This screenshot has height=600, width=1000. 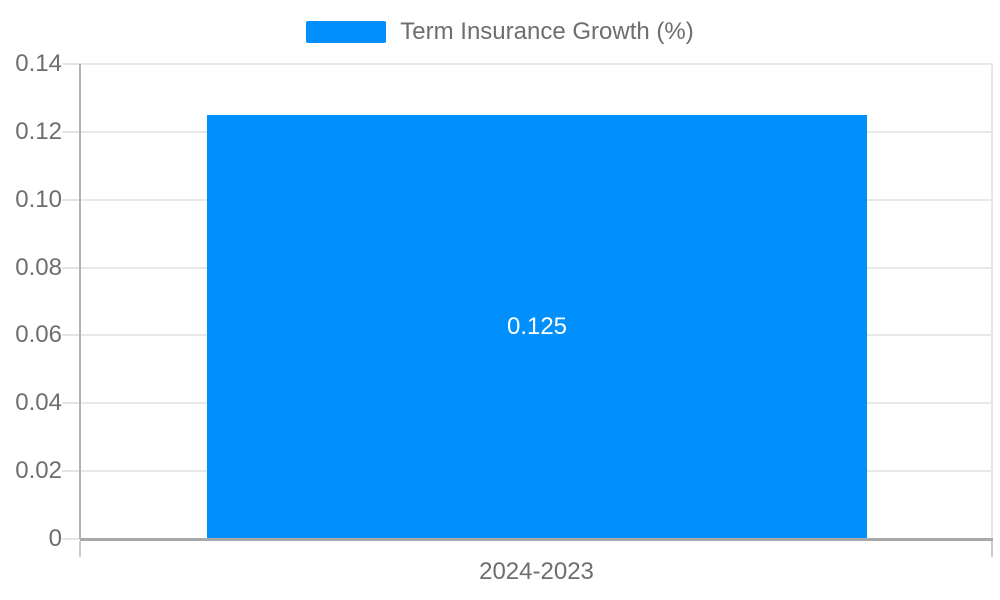 I want to click on x-axis-labels: 2024-2023, so click(x=536, y=572).